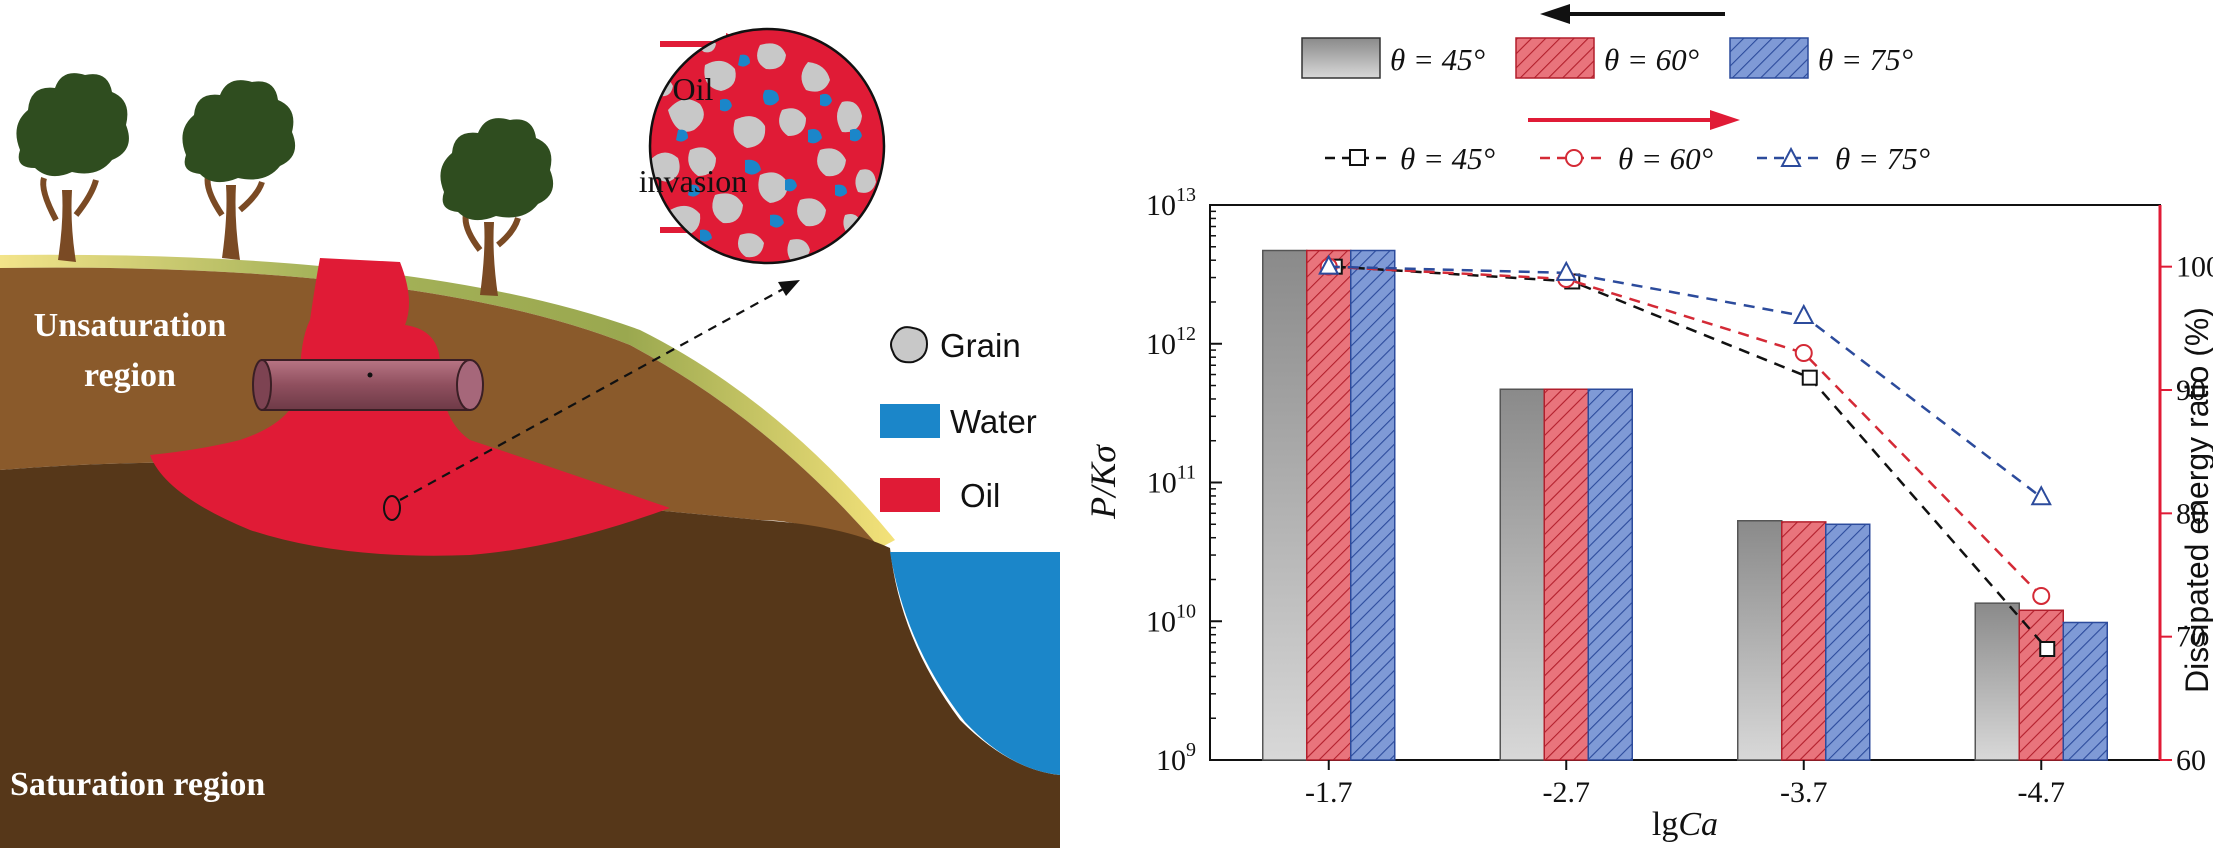 The image size is (2213, 853). I want to click on line-direction-arrow, so click(1634, 120).